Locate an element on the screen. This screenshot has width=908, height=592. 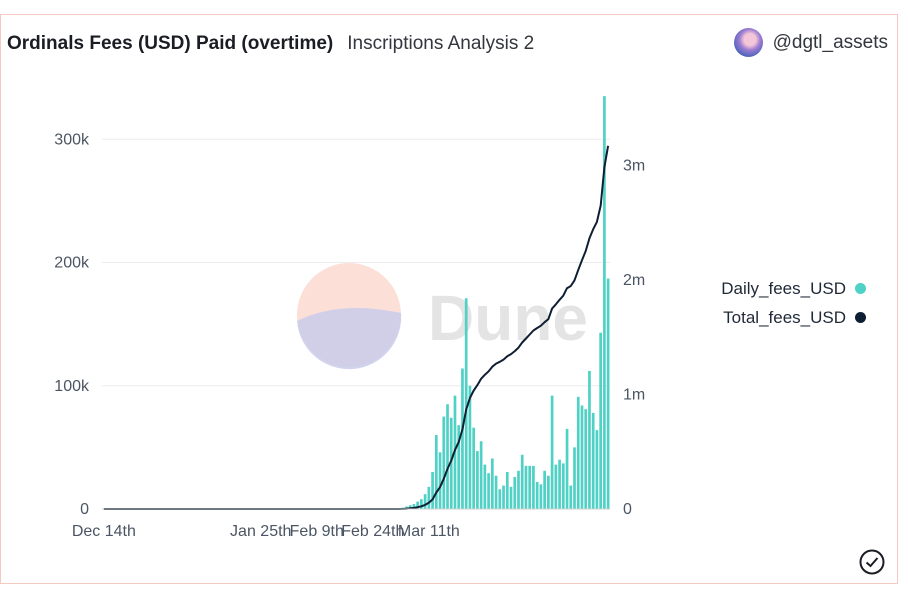
x-tick-label: Dec 14th is located at coordinates (104, 531).